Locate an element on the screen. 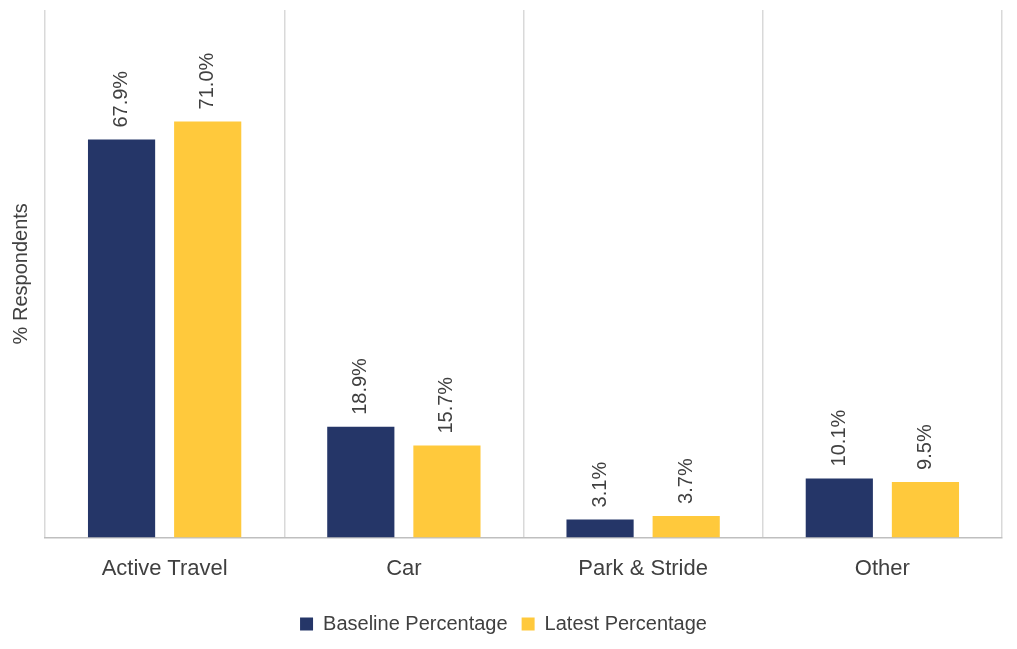 Image resolution: width=1017 pixels, height=649 pixels. data-label: 71.0% is located at coordinates (206, 81).